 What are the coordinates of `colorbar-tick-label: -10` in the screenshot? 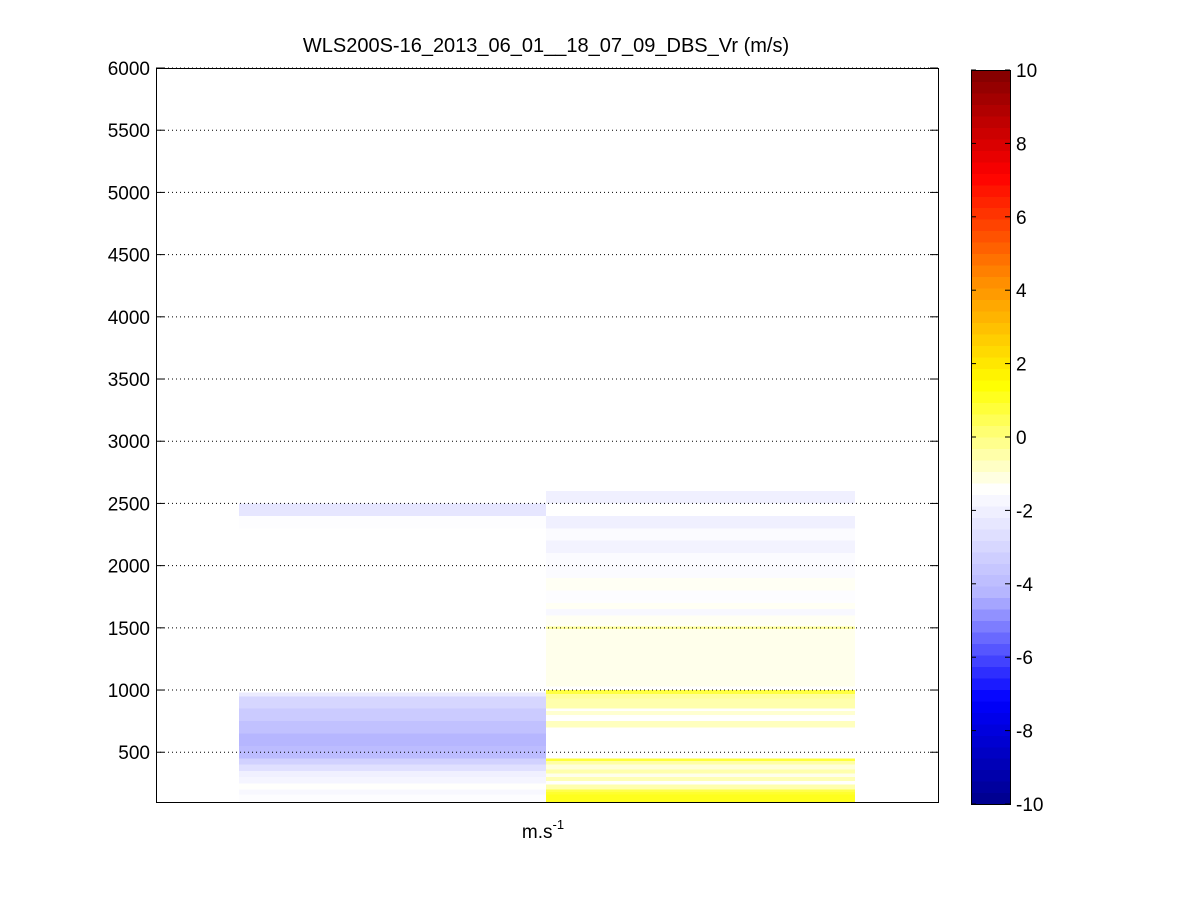 It's located at (1029, 805).